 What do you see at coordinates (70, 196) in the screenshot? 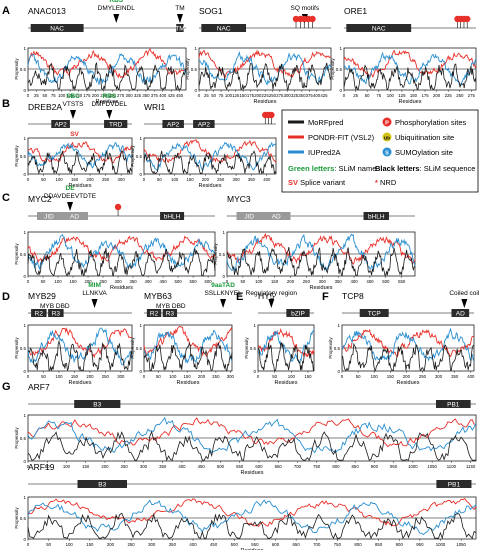
I see `myc2-slim-seq-0: DDAVDEEVTDTE` at bounding box center [70, 196].